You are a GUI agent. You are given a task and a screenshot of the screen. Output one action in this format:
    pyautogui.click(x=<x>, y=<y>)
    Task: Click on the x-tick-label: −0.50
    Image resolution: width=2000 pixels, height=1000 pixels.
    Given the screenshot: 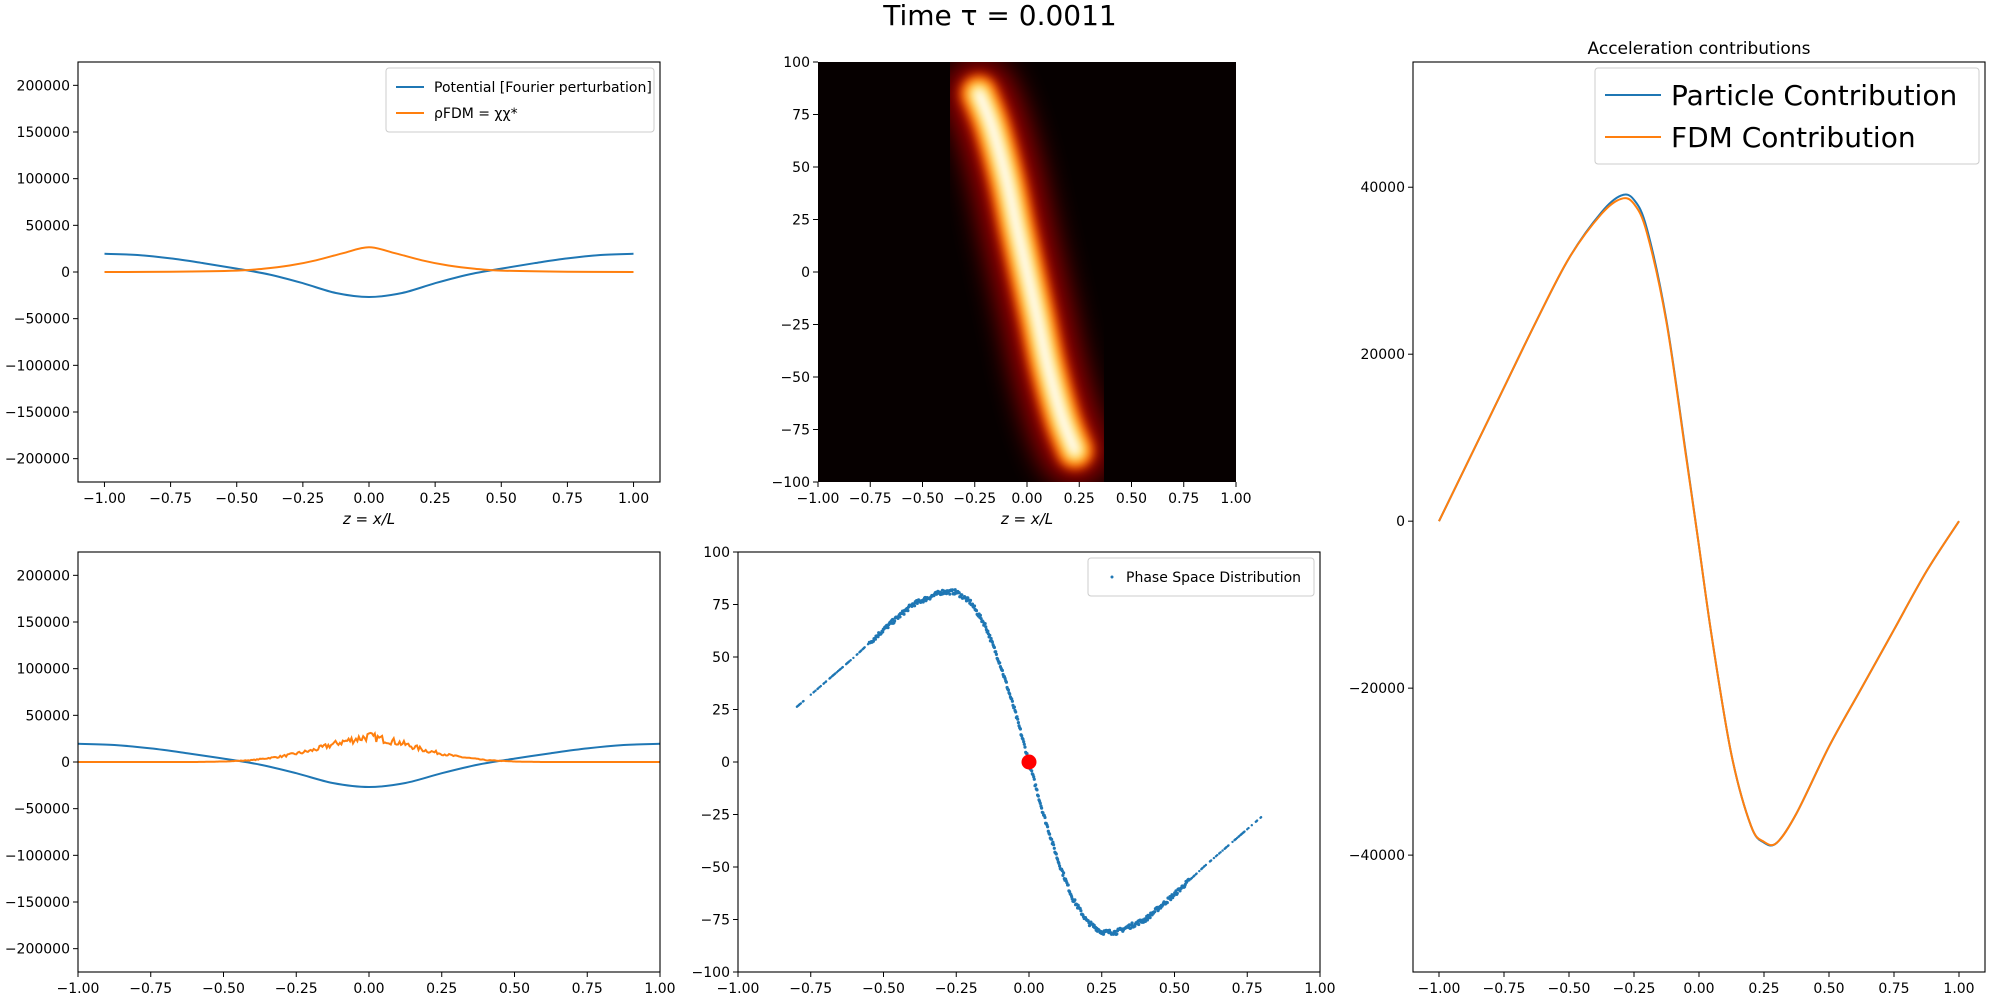 What is the action you would take?
    pyautogui.click(x=922, y=499)
    